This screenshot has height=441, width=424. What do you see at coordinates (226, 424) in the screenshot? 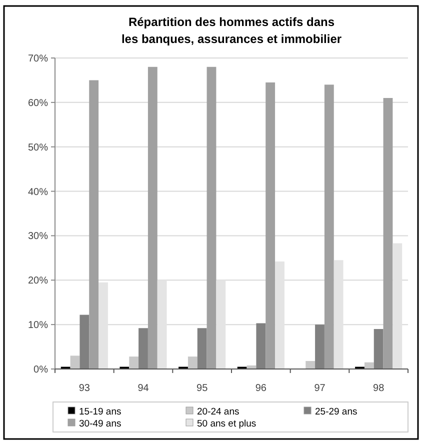
I see `legend-label: 50 ans et plus` at bounding box center [226, 424].